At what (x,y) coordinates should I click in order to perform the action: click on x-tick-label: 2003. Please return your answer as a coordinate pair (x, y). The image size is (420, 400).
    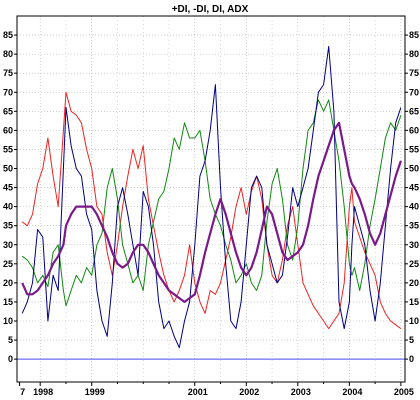
    Looking at the image, I should click on (301, 392).